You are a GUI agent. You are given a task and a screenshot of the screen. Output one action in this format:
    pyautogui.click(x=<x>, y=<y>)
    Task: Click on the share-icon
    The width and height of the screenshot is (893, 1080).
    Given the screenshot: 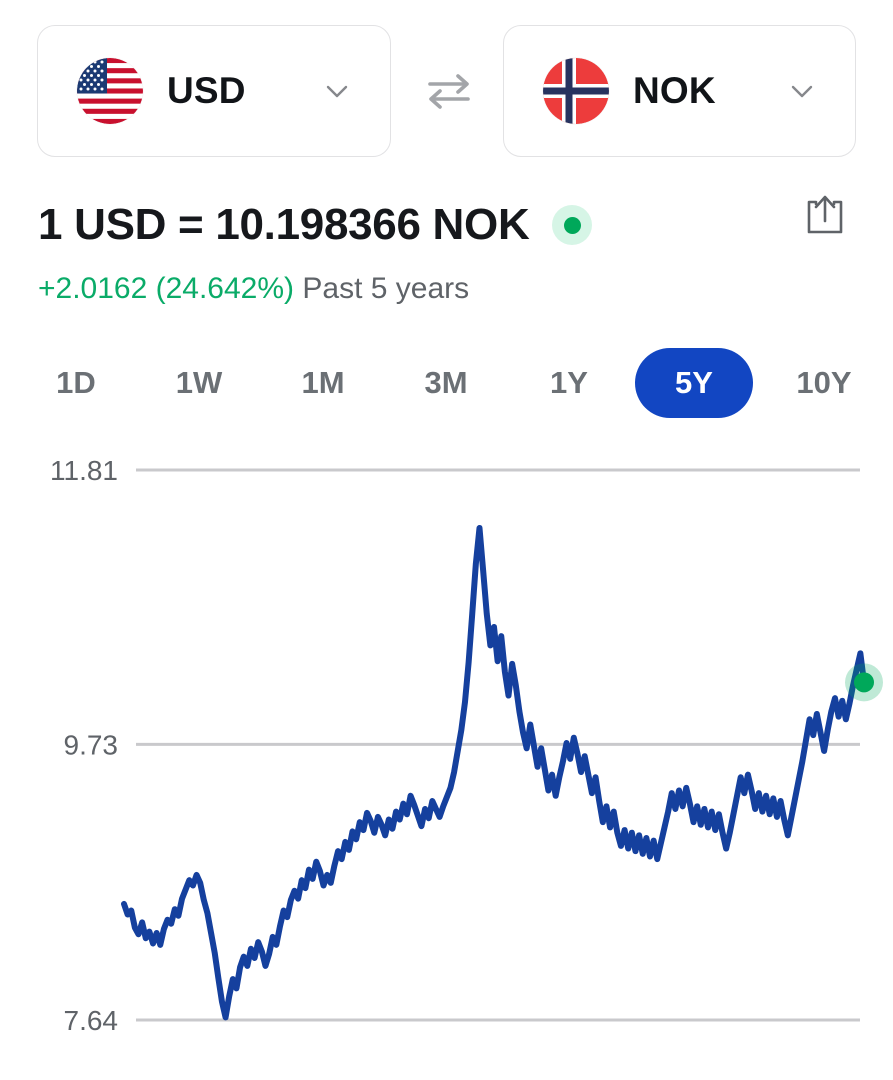 What is the action you would take?
    pyautogui.click(x=825, y=216)
    